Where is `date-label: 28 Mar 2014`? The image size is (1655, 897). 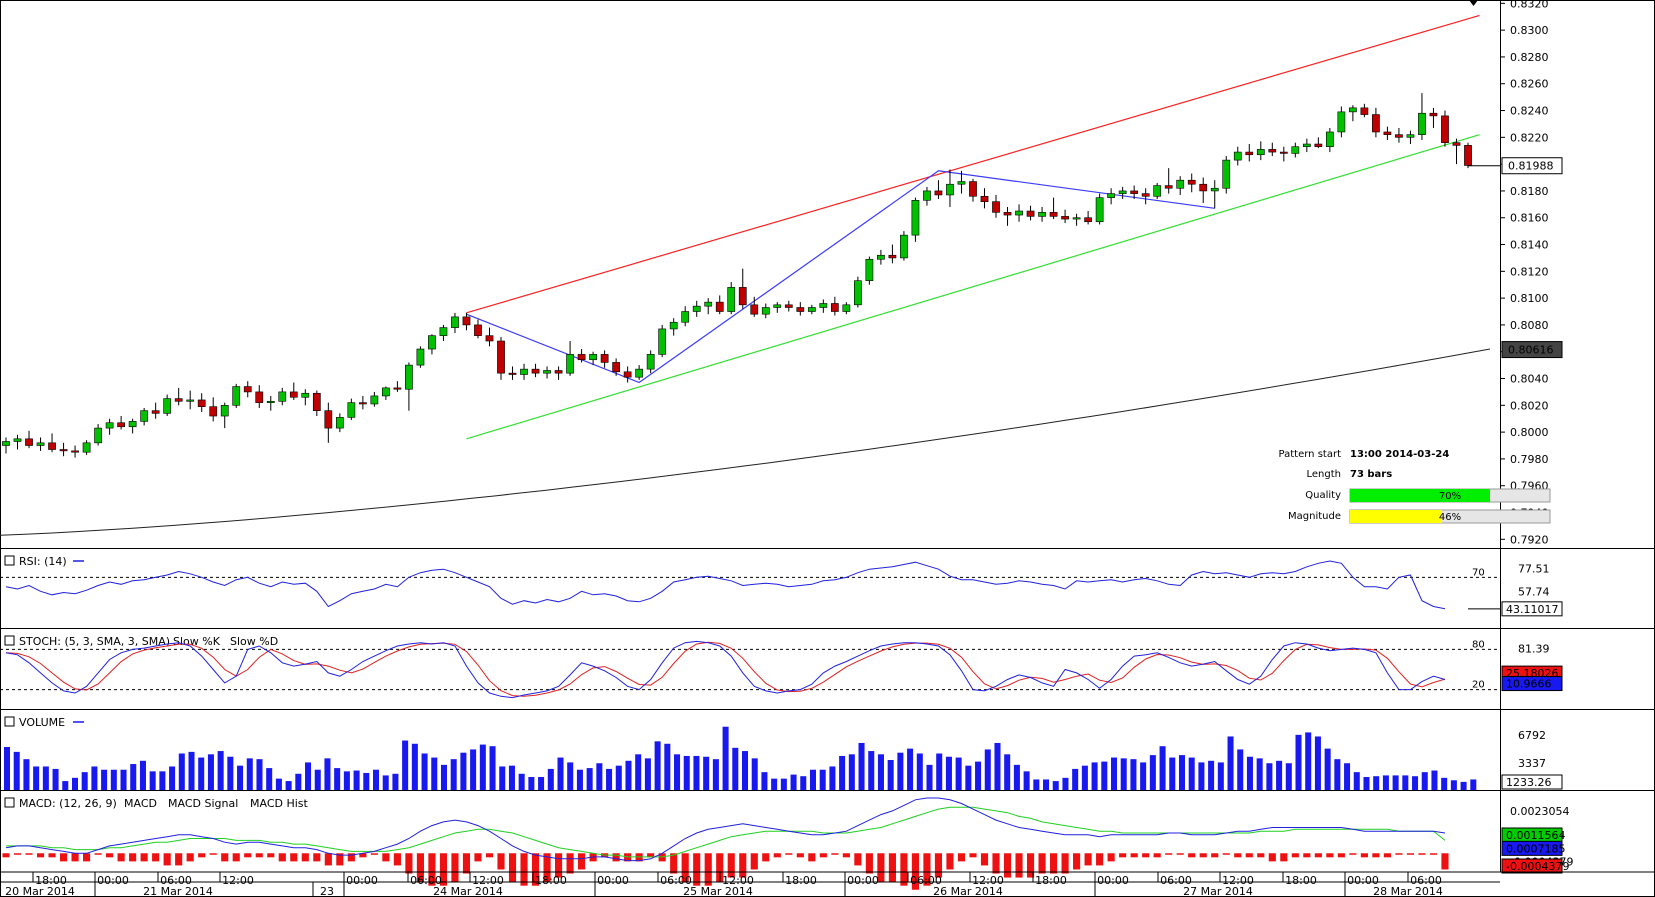
date-label: 28 Mar 2014 is located at coordinates (1408, 891).